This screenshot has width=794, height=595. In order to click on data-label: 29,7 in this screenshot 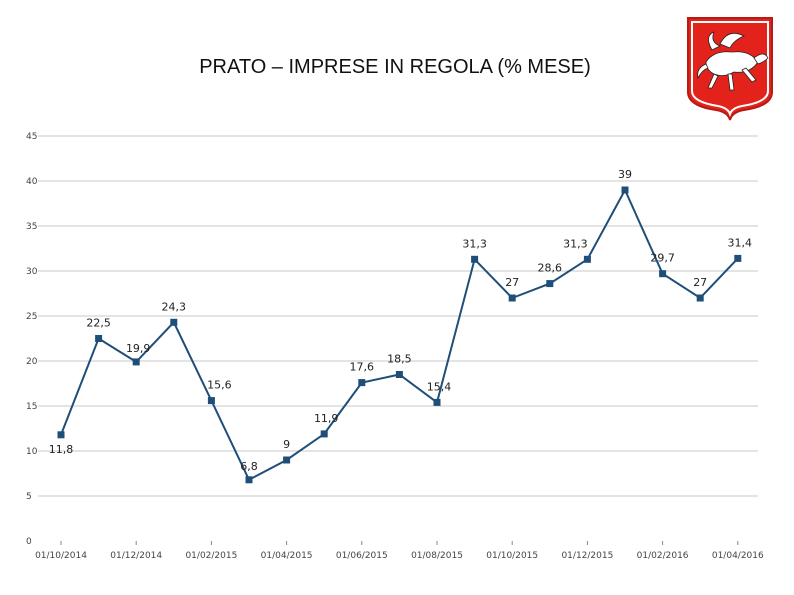, I will do `click(662, 258)`.